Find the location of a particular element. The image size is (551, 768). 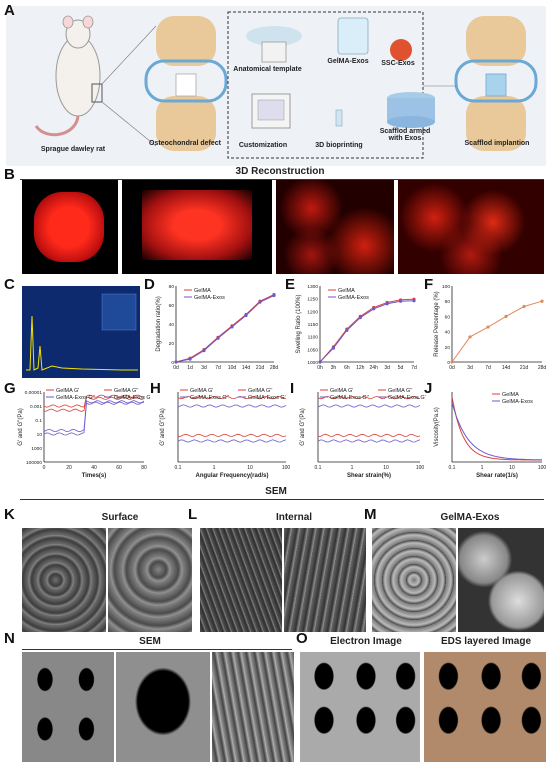

y-tick-label: 1050 is located at coordinates (312, 350).